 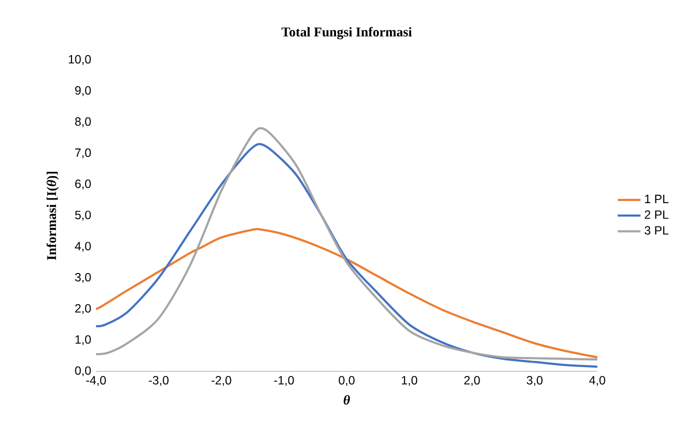 I want to click on y-tick-label: 8,0, so click(x=83, y=122).